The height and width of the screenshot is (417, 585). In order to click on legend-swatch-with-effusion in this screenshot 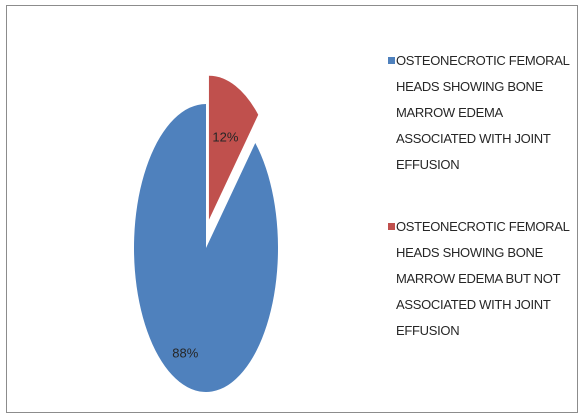, I will do `click(391, 60)`.